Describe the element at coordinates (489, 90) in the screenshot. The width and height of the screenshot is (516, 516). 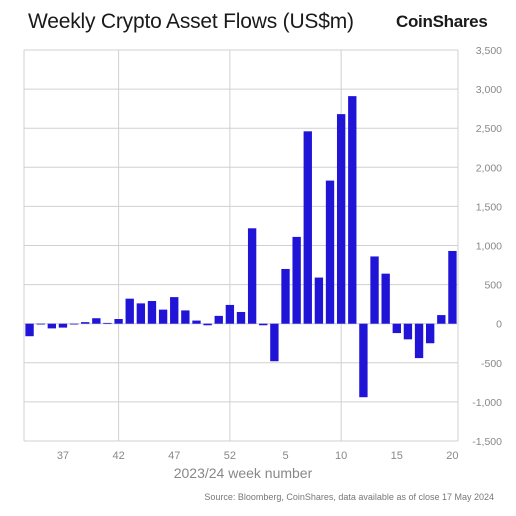
I see `y-tick-label: 3,000` at that location.